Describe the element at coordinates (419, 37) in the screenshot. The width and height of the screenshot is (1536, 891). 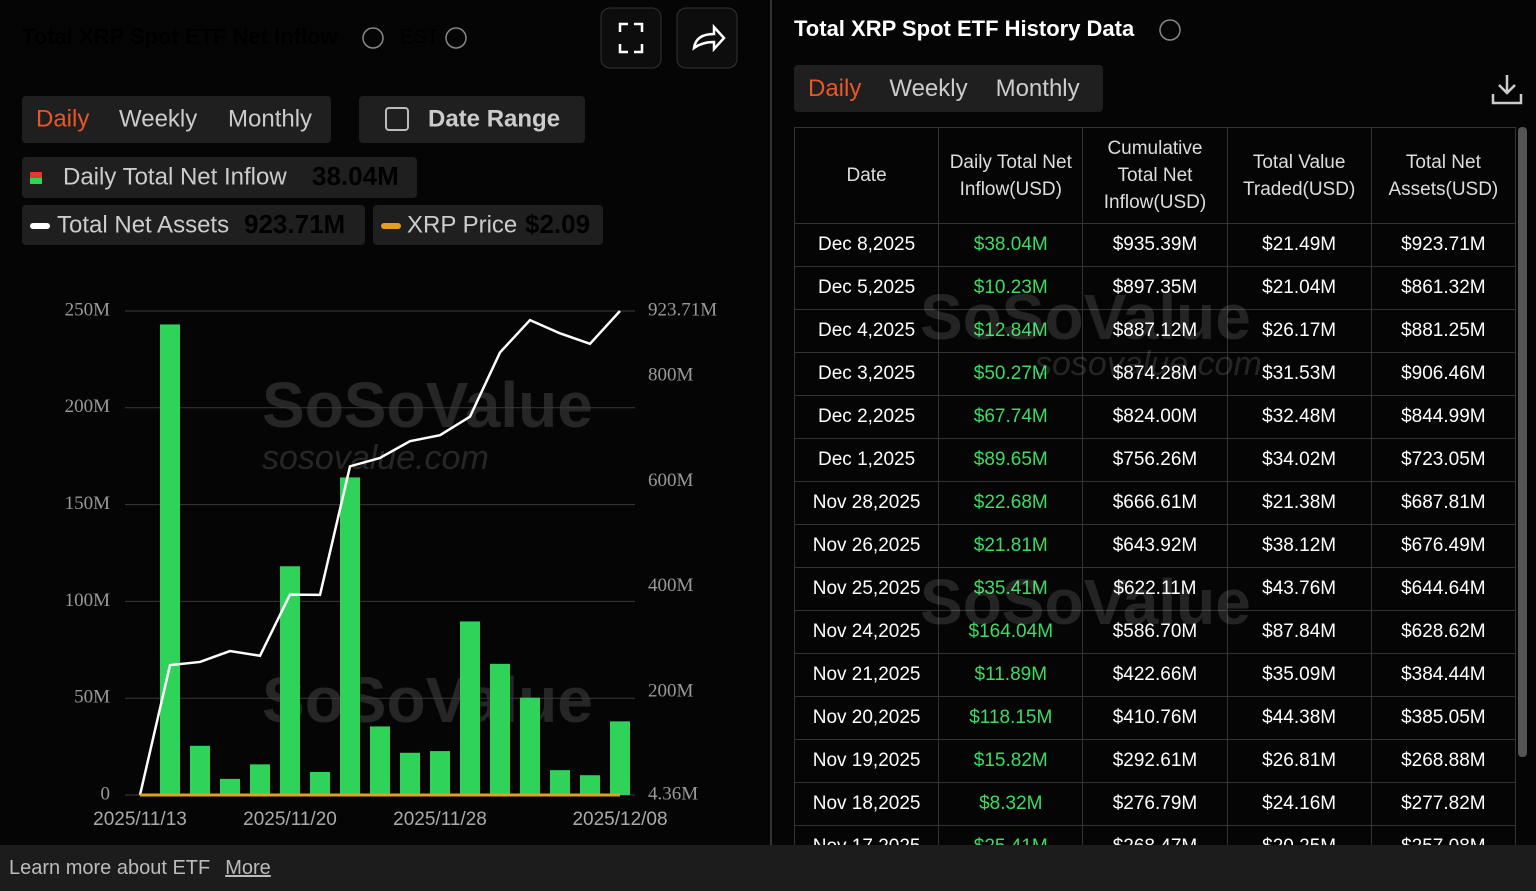
I see `timezone: EST` at that location.